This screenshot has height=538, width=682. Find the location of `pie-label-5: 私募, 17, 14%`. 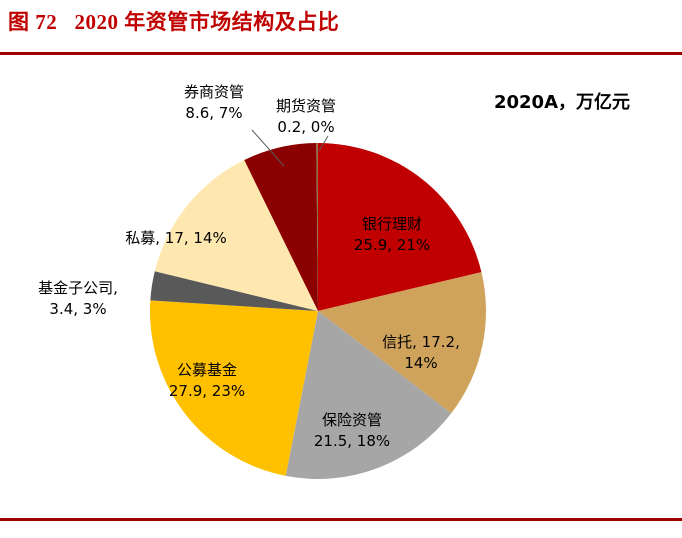

pie-label-5: 私募, 17, 14% is located at coordinates (176, 238).